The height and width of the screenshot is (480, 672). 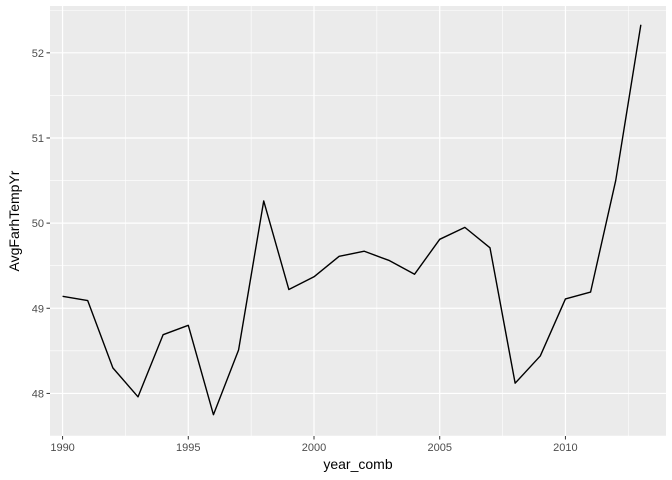 I want to click on y-axis-title: AvgFarhTempYr, so click(x=14, y=220).